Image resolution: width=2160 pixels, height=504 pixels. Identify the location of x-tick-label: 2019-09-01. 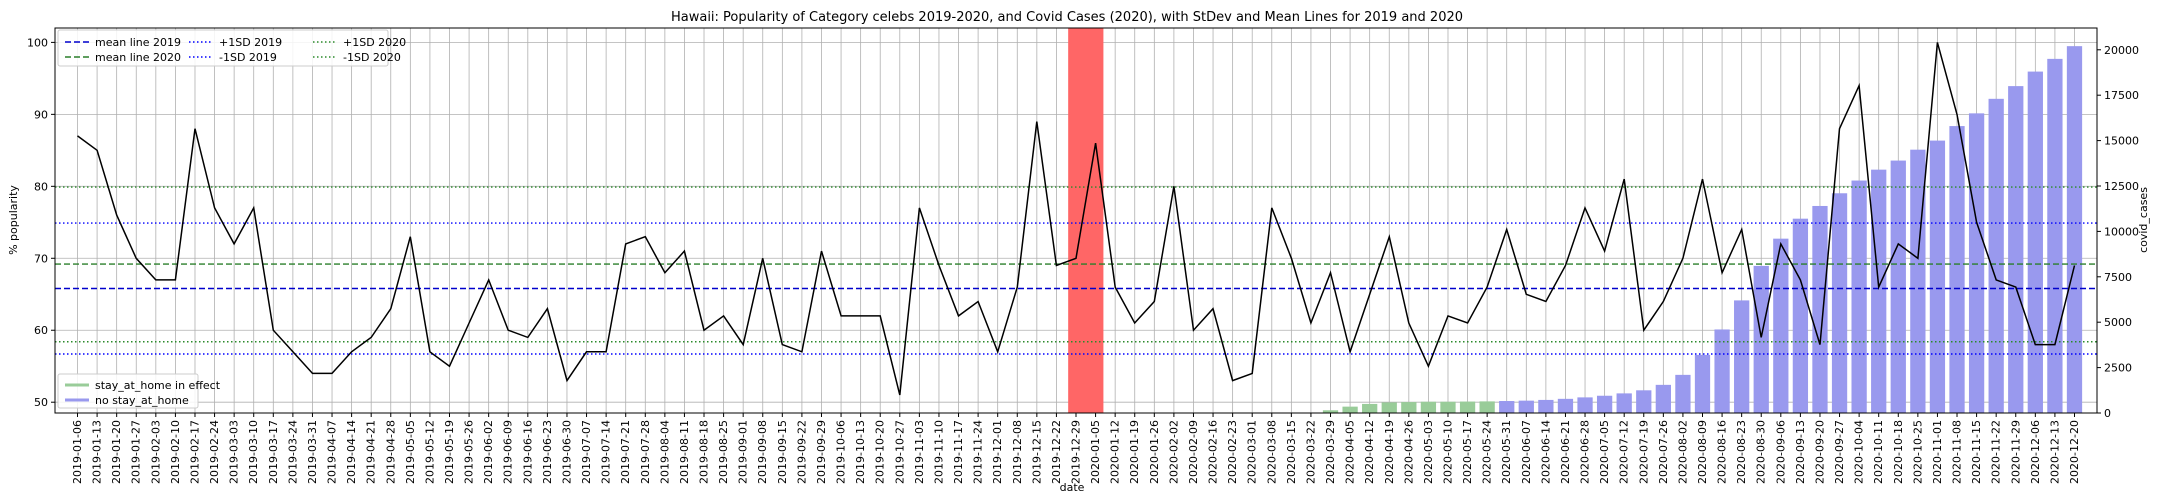
(743, 452).